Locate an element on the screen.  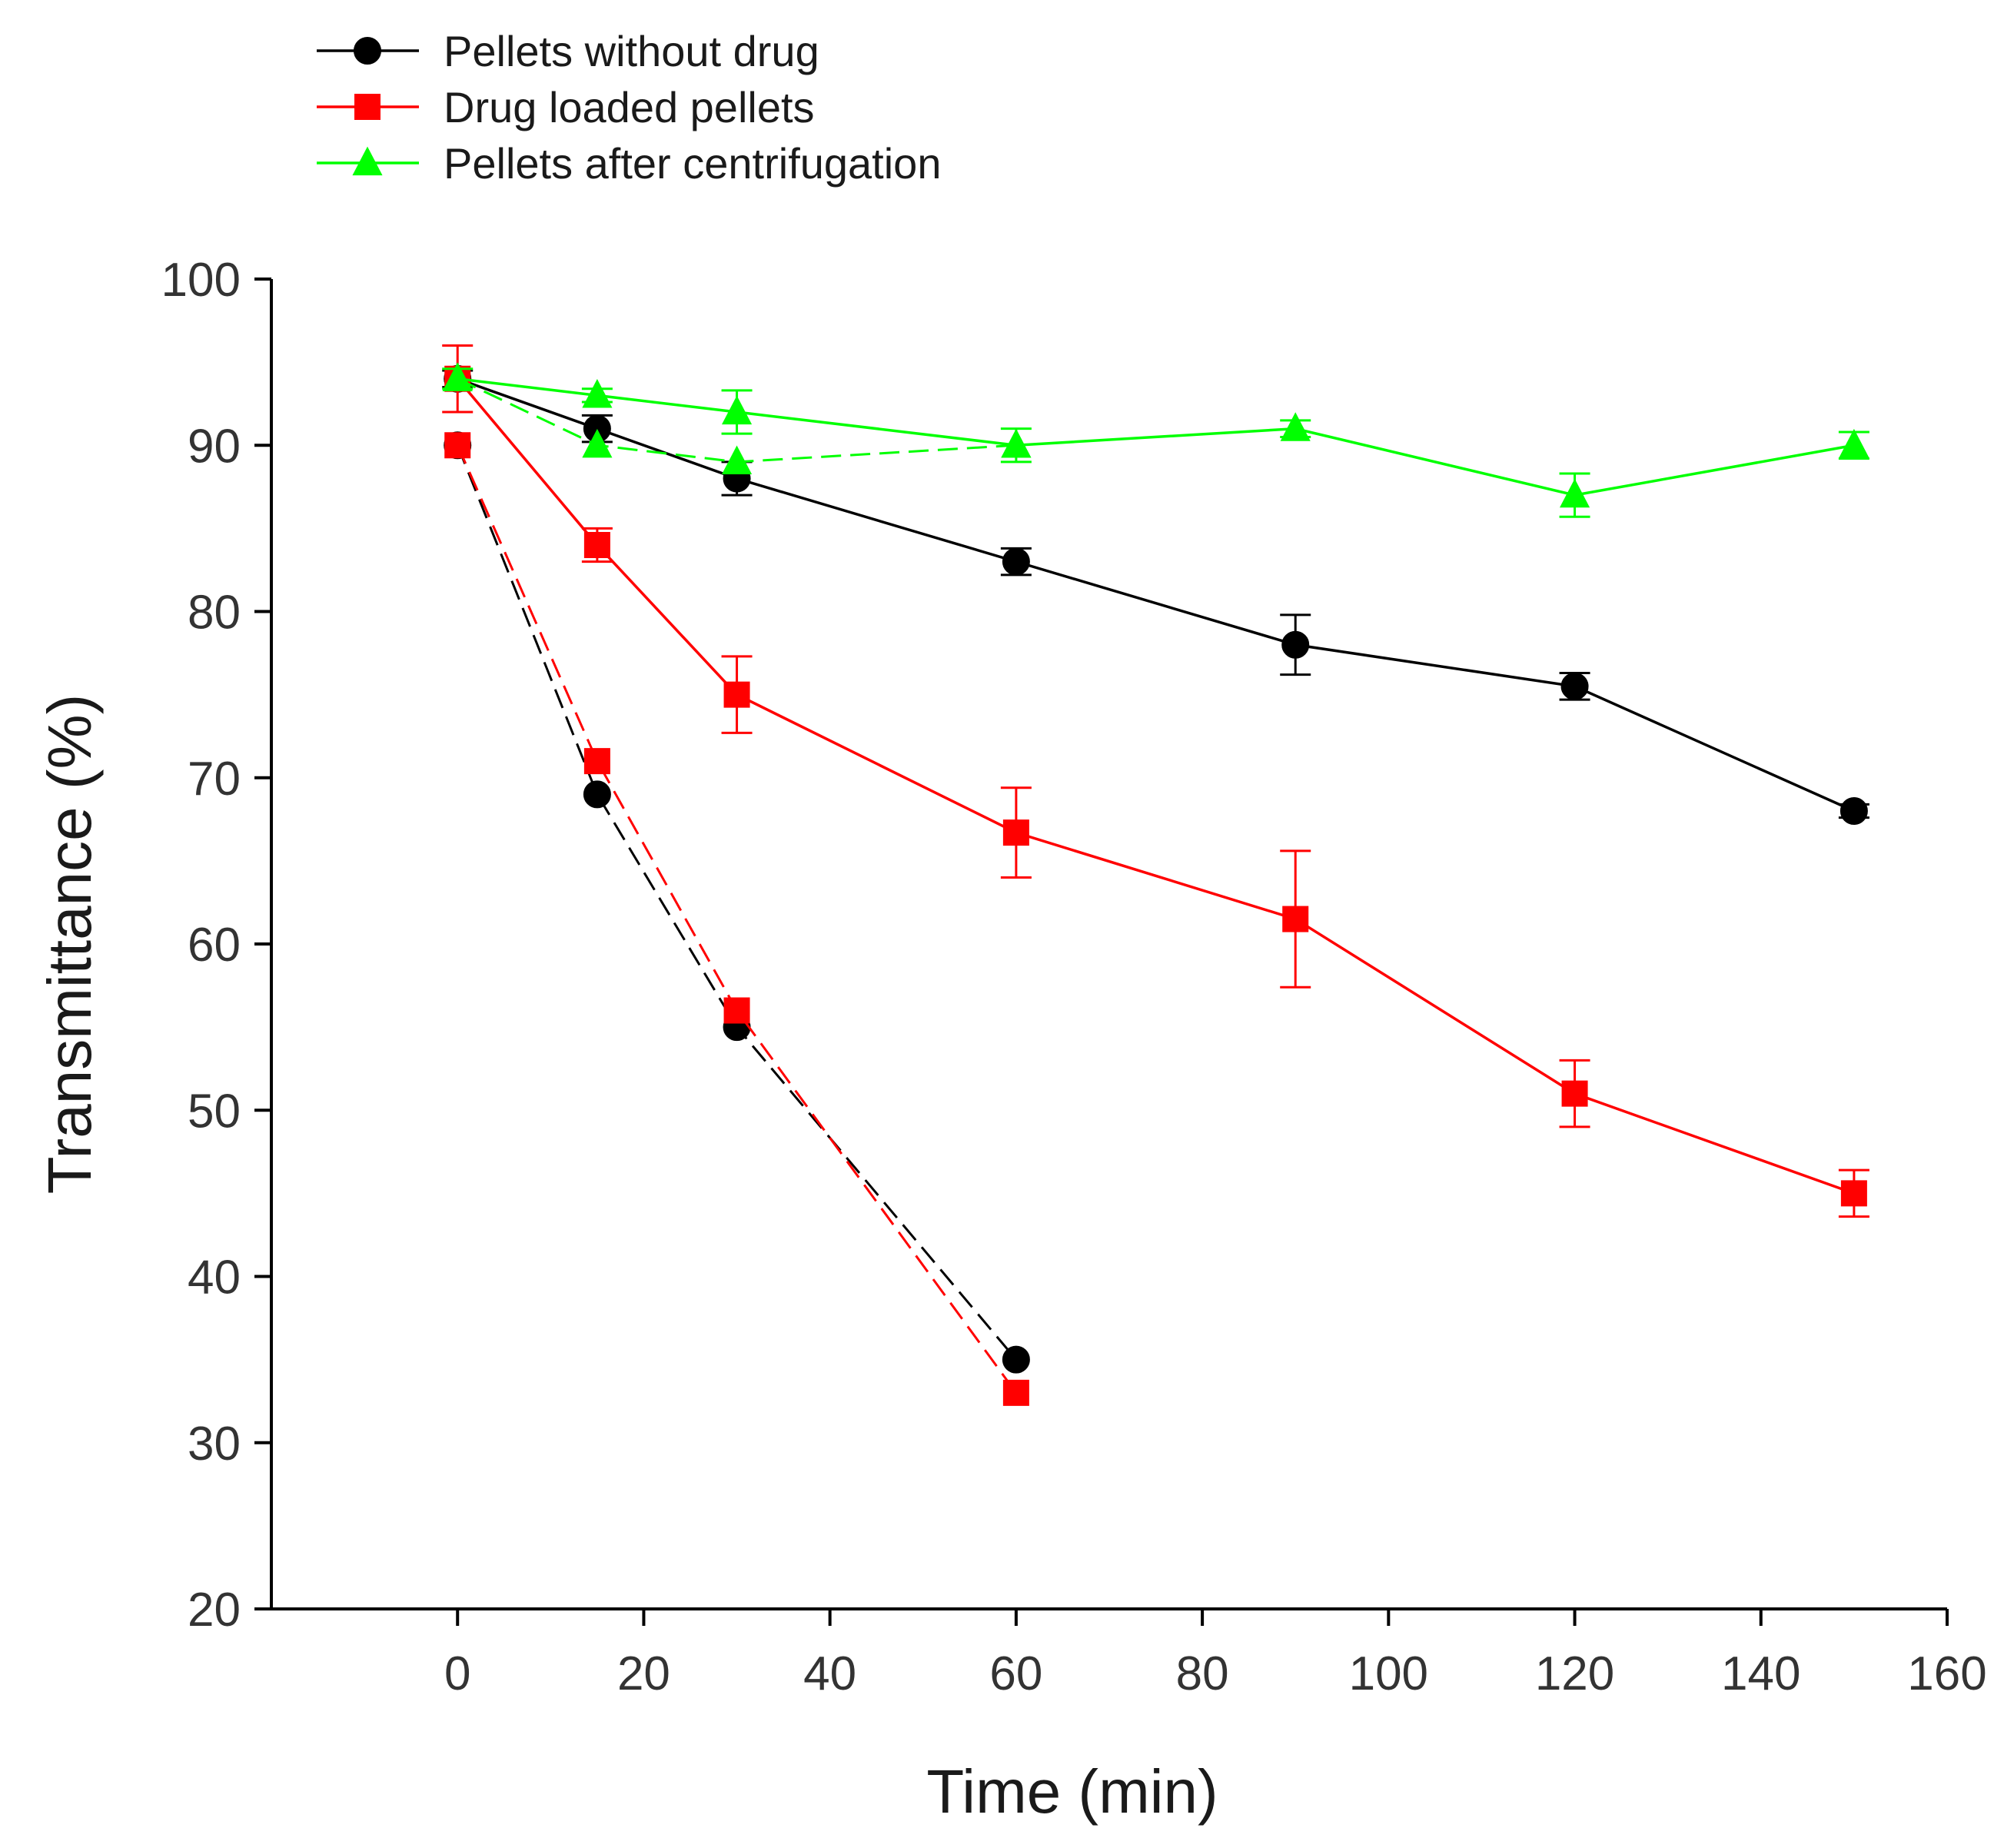
x-tick-label-160: 160 is located at coordinates (1946, 1673).